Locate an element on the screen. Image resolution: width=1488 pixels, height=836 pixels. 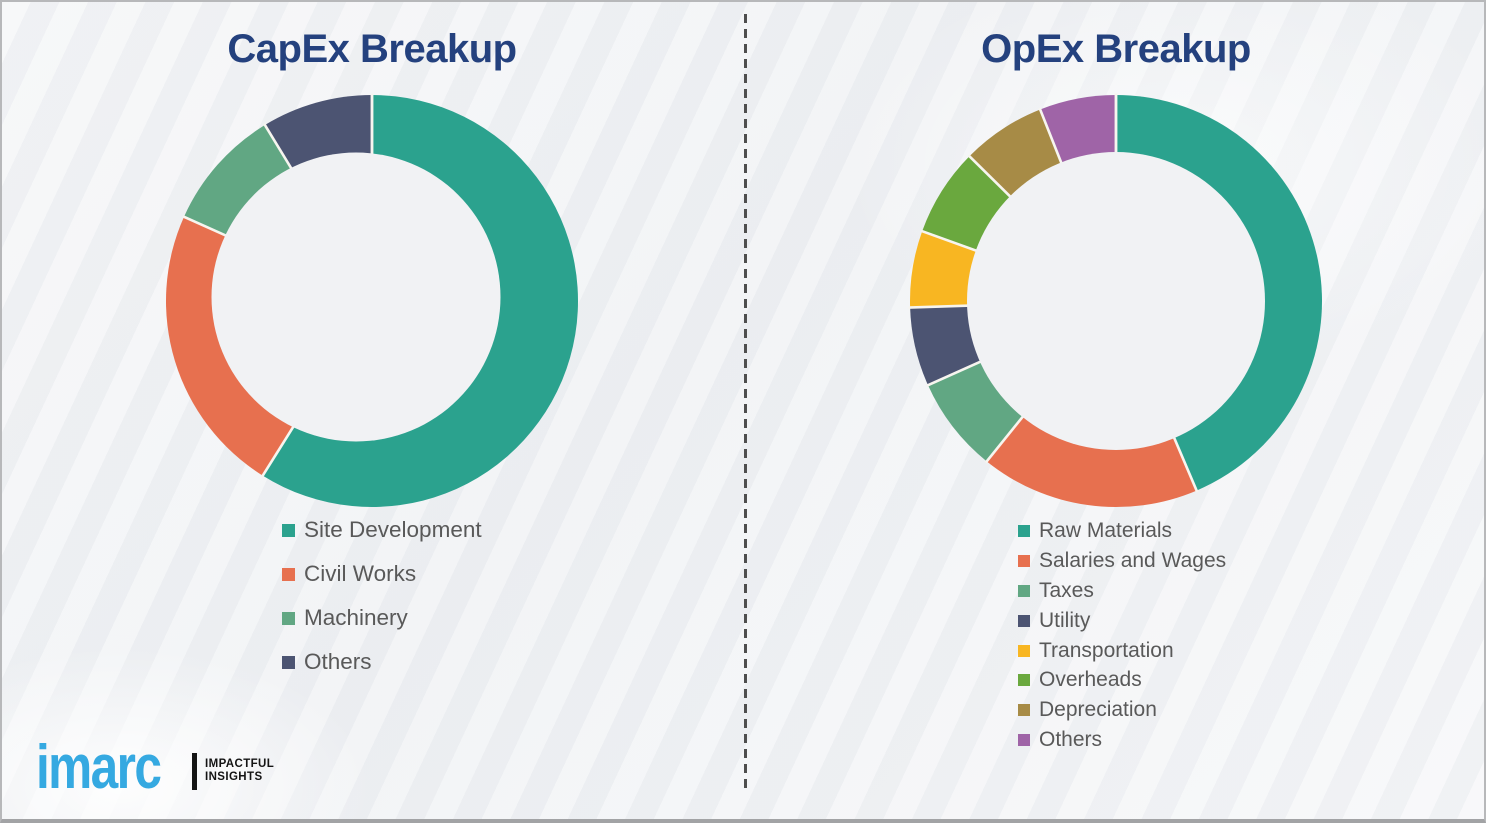
legend-label: Transportation is located at coordinates (1106, 650).